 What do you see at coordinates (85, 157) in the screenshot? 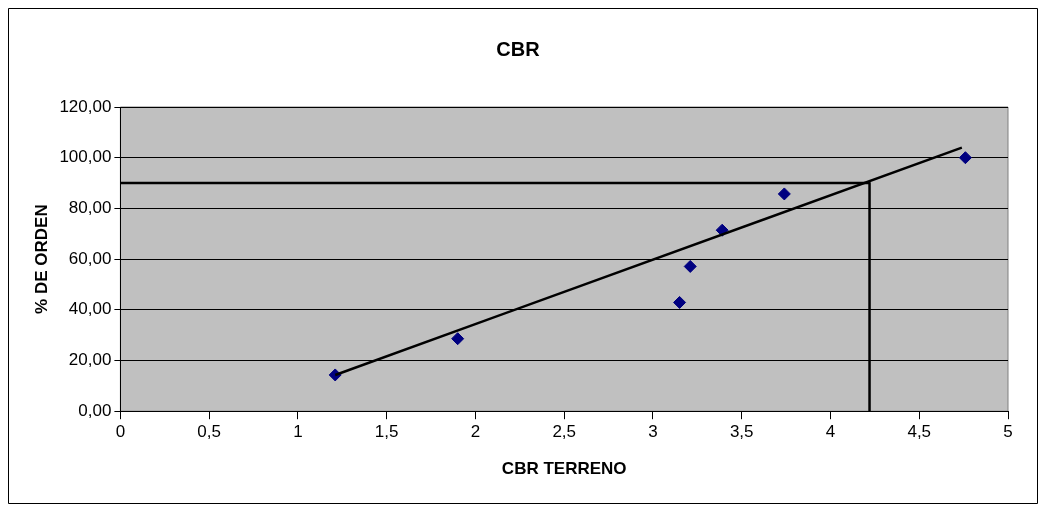
I see `y-tick-label: 100,00` at bounding box center [85, 157].